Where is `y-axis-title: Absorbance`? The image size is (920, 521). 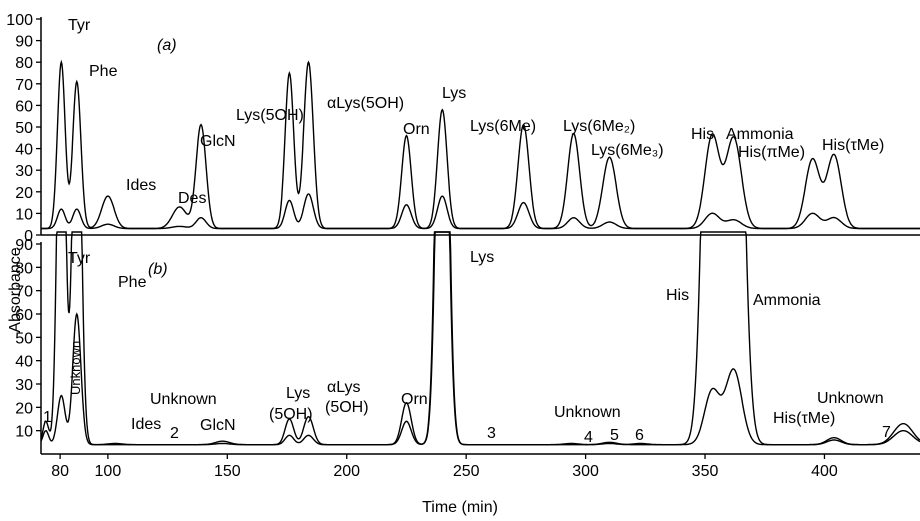 y-axis-title: Absorbance is located at coordinates (15, 289).